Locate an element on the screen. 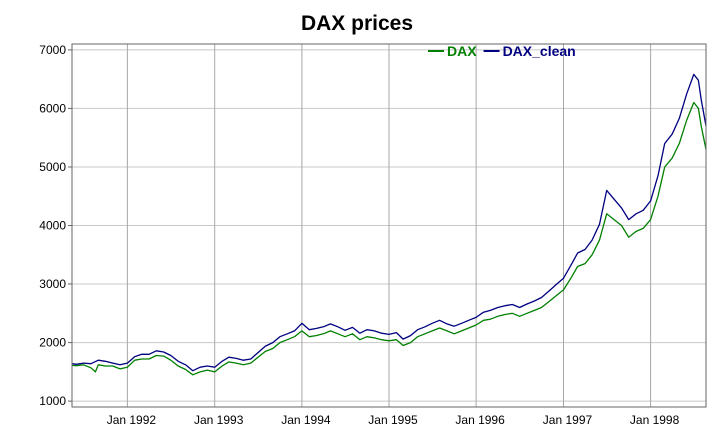 This screenshot has width=719, height=439. legend-label-dax-clean: DAX_clean is located at coordinates (539, 51).